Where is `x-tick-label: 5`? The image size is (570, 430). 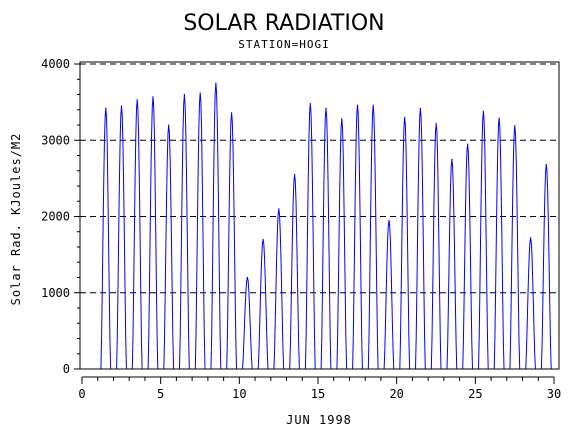
x-tick-label: 5 is located at coordinates (160, 394).